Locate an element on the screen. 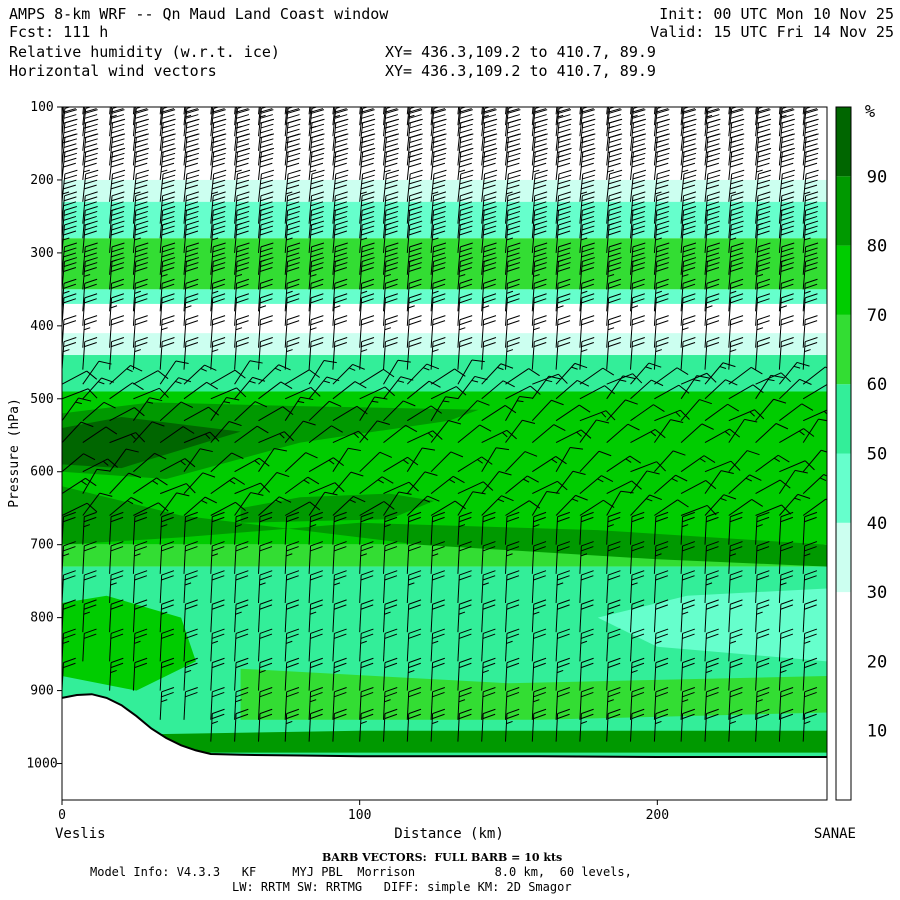 The image size is (900, 900). field-label-wind: Horizontal wind vectors is located at coordinates (113, 71).